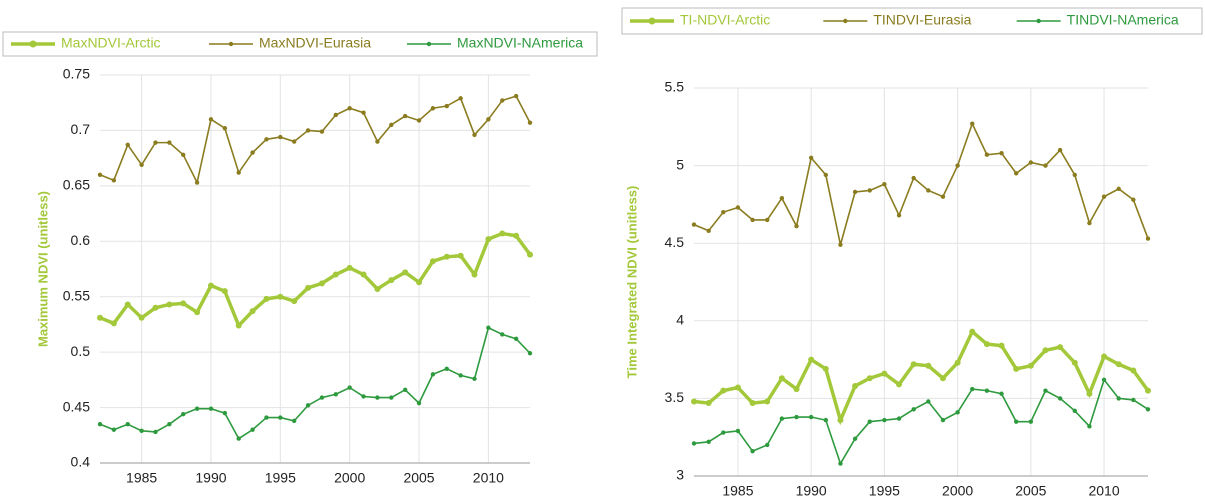 The image size is (1205, 502). What do you see at coordinates (111, 43) in the screenshot?
I see `legend-label: MaxNDVI-Arctic` at bounding box center [111, 43].